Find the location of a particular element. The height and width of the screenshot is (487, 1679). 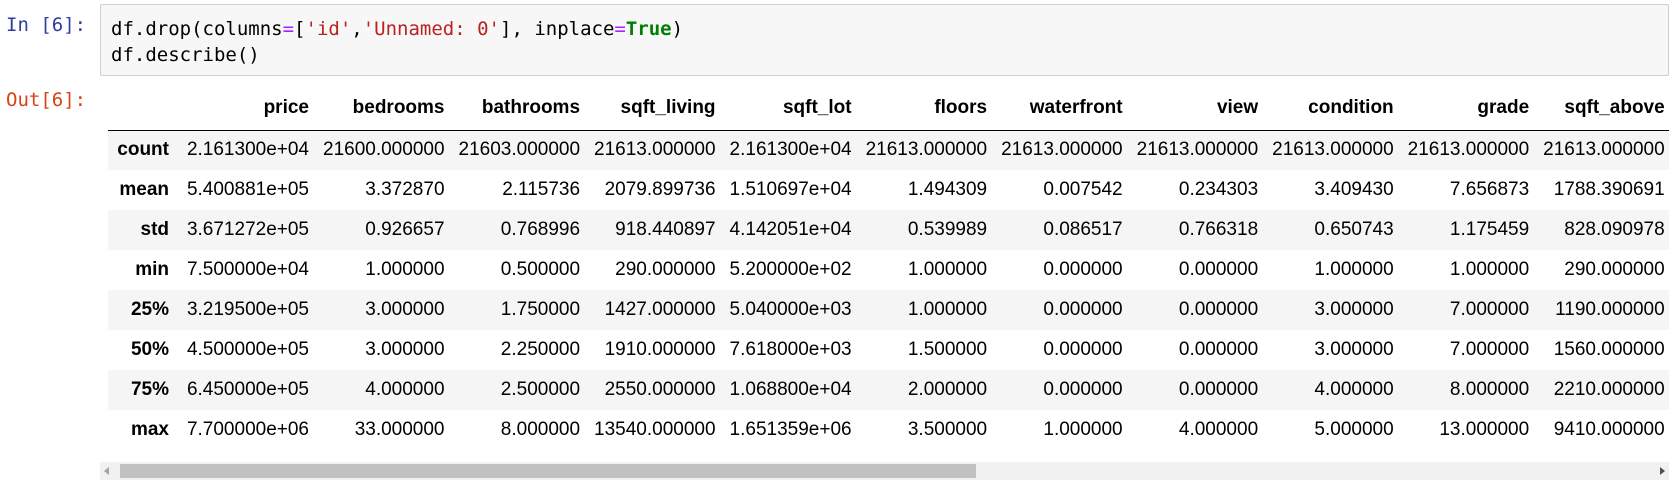

table-cell: 1.500000 is located at coordinates (947, 349).